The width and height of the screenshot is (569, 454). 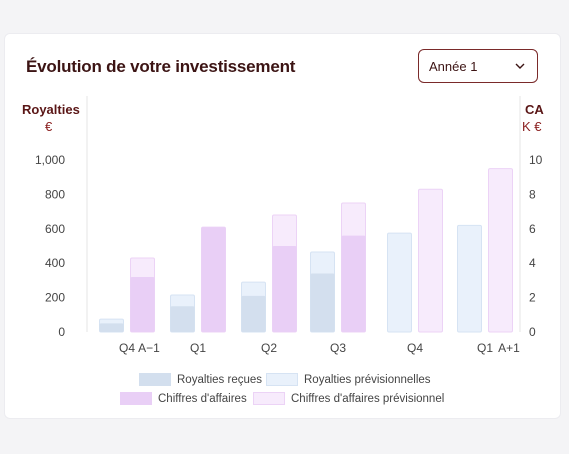 I want to click on chevron-down-icon, so click(x=520, y=66).